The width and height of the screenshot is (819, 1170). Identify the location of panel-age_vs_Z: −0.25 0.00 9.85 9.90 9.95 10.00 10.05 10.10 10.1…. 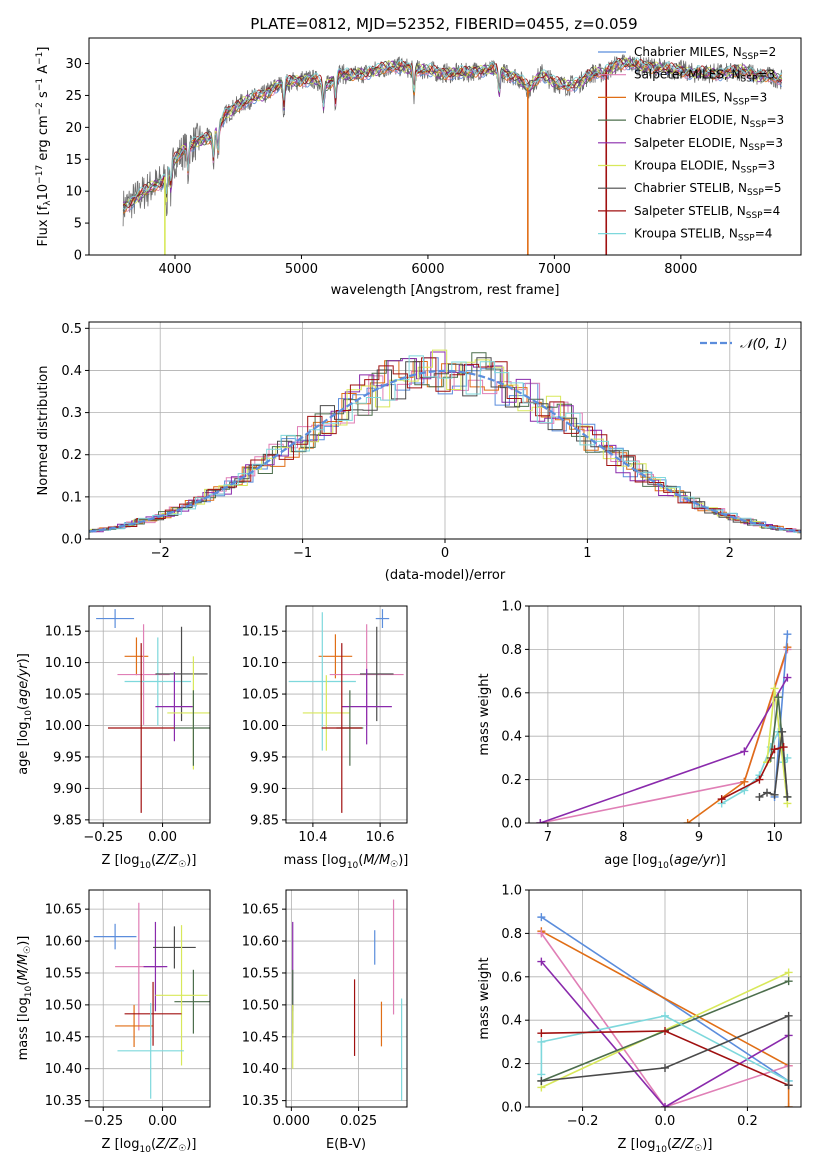
(113, 738).